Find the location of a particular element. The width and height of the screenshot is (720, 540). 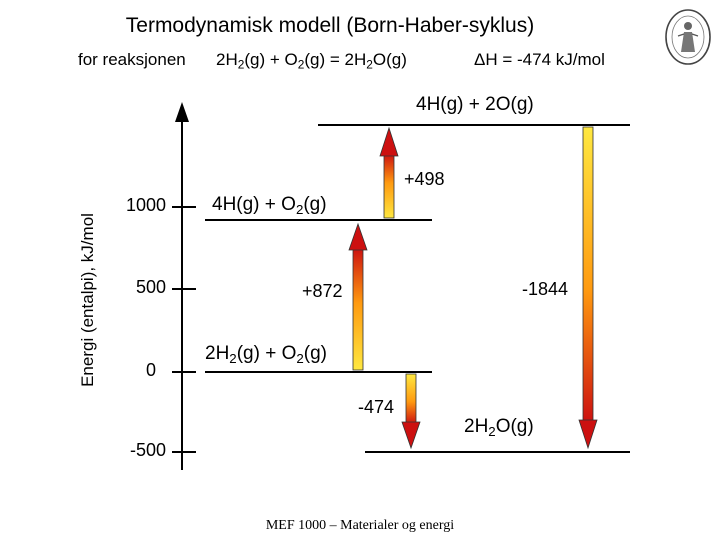

axis-arrow is located at coordinates (182, 112).